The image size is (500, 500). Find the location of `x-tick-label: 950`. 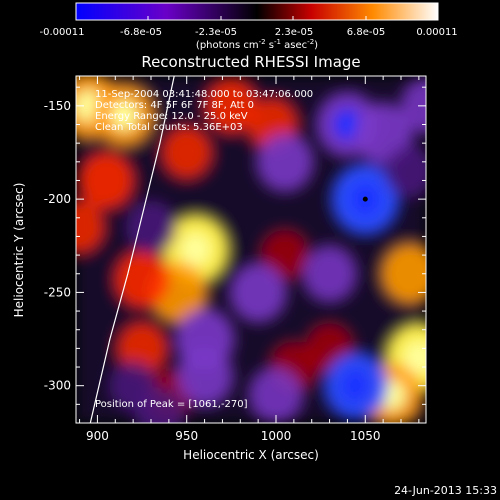

x-tick-label: 950 is located at coordinates (186, 436).